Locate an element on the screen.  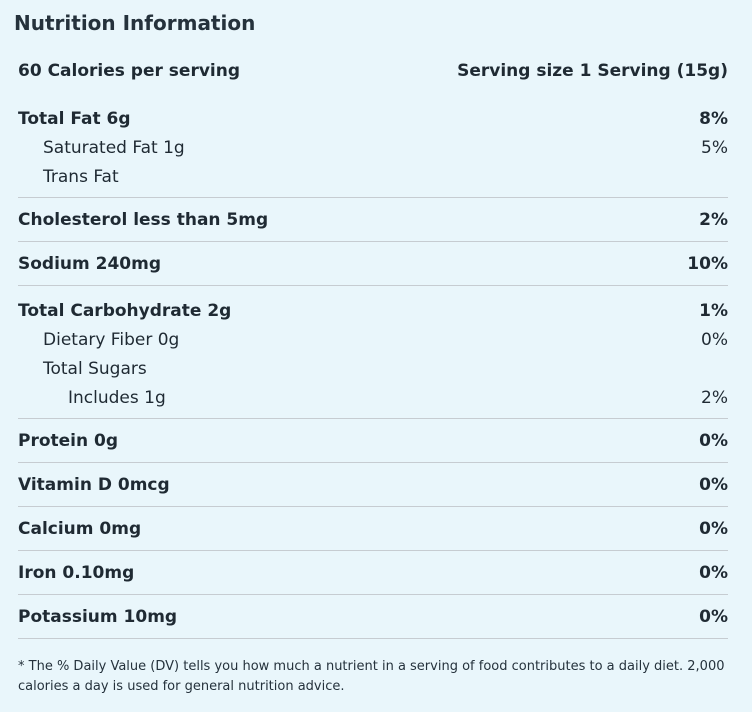
nutrient-percent: 10% is located at coordinates (707, 263).